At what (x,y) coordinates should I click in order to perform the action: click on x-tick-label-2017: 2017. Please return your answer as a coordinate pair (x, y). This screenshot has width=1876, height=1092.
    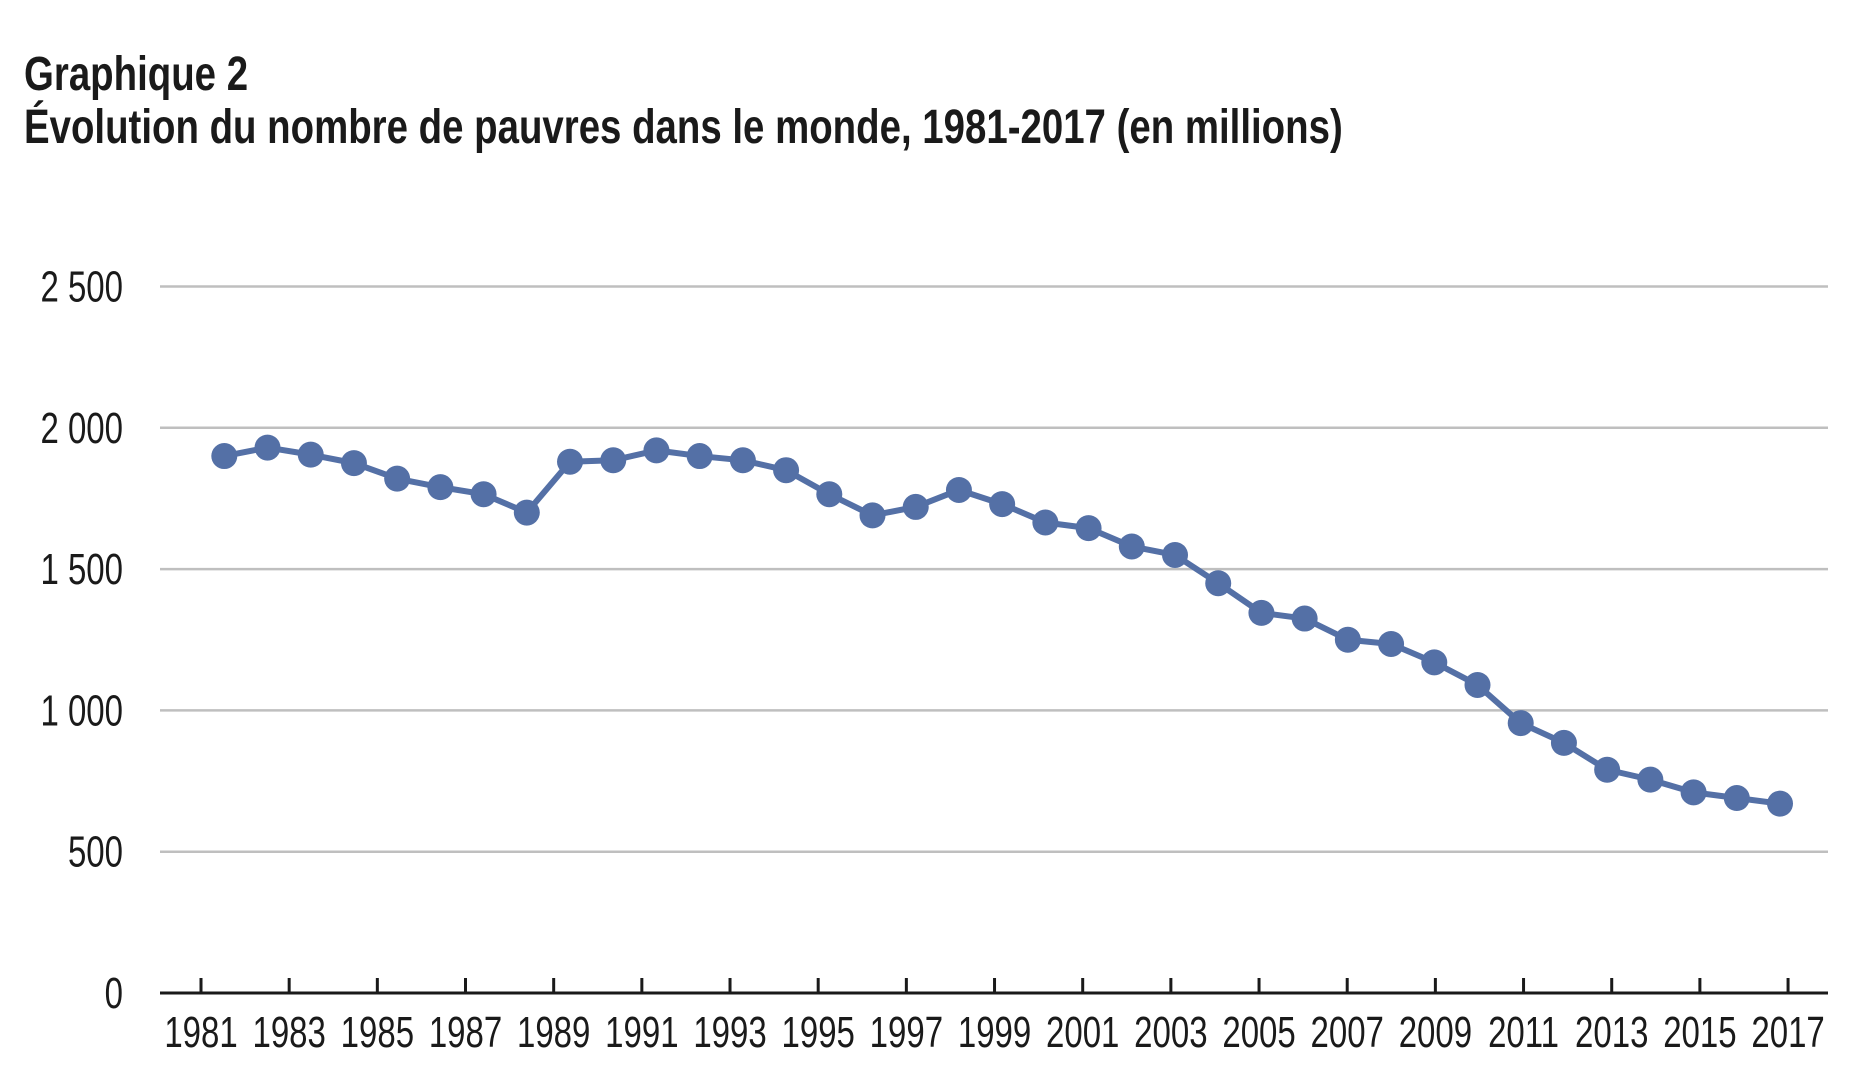
    Looking at the image, I should click on (1787, 1033).